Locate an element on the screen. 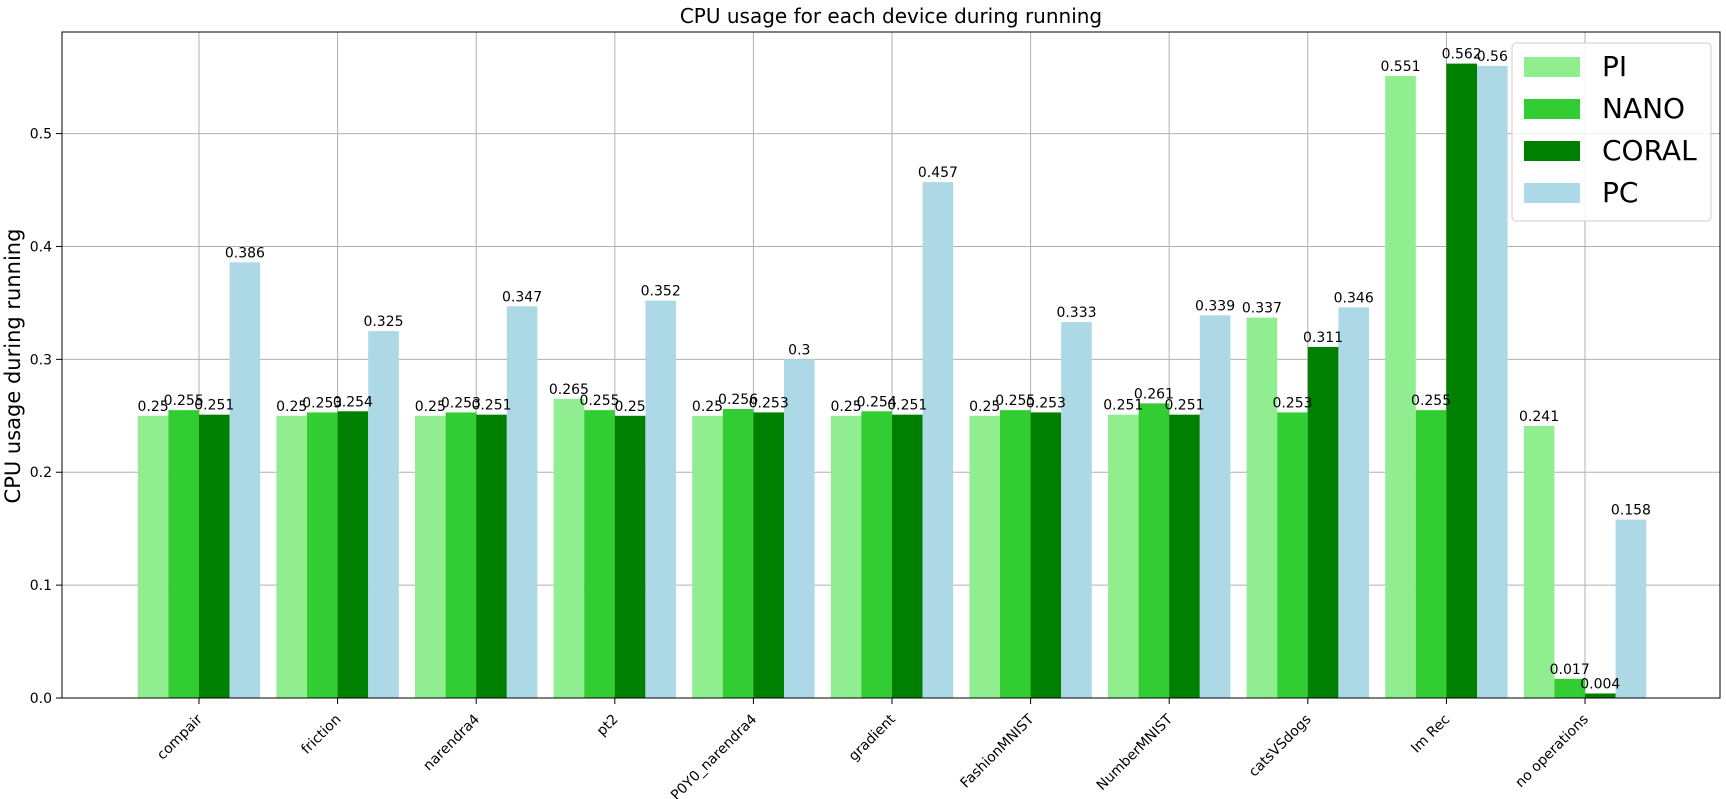  bar-value-label: 0.333 is located at coordinates (1076, 313).